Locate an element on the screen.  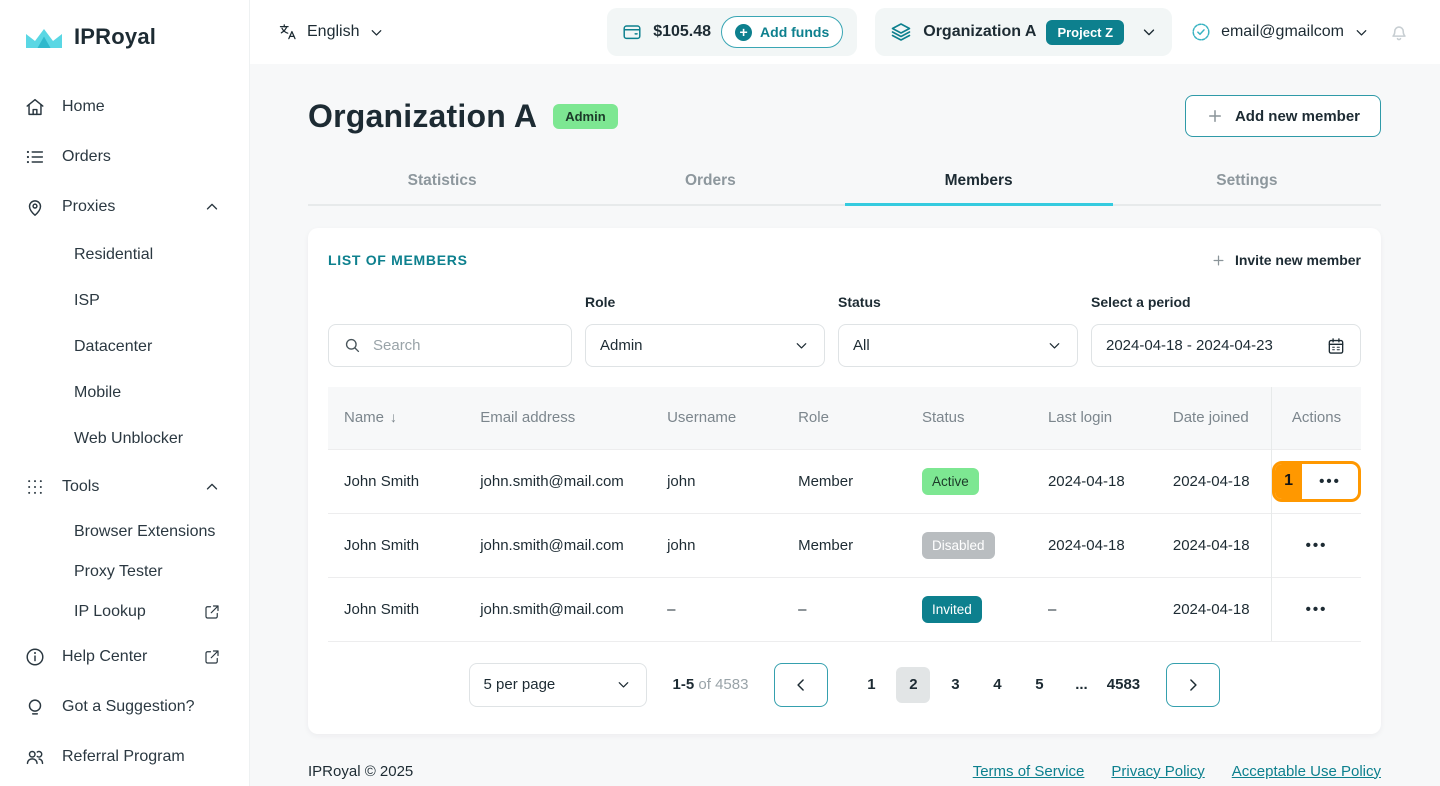
status-badge: Active is located at coordinates (950, 481).